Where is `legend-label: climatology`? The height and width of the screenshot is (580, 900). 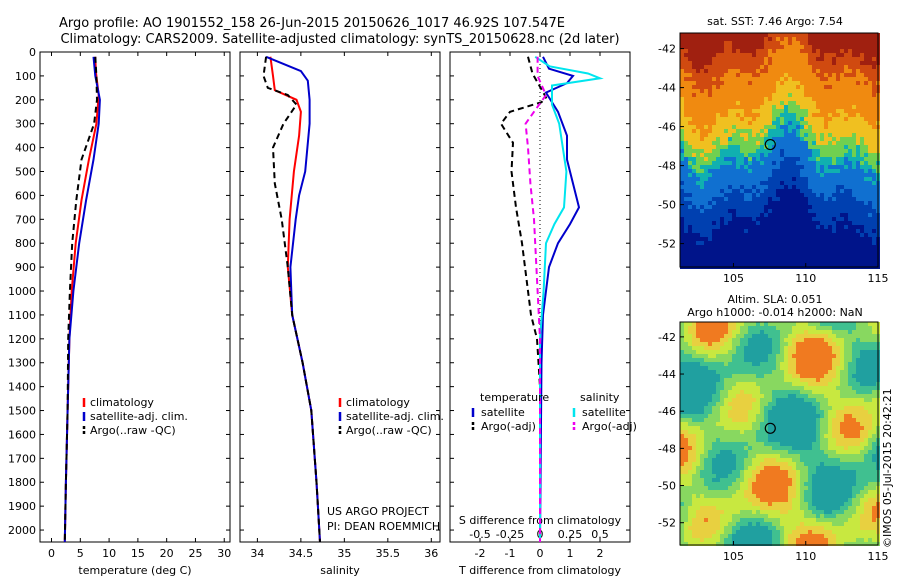
legend-label: climatology is located at coordinates (122, 402).